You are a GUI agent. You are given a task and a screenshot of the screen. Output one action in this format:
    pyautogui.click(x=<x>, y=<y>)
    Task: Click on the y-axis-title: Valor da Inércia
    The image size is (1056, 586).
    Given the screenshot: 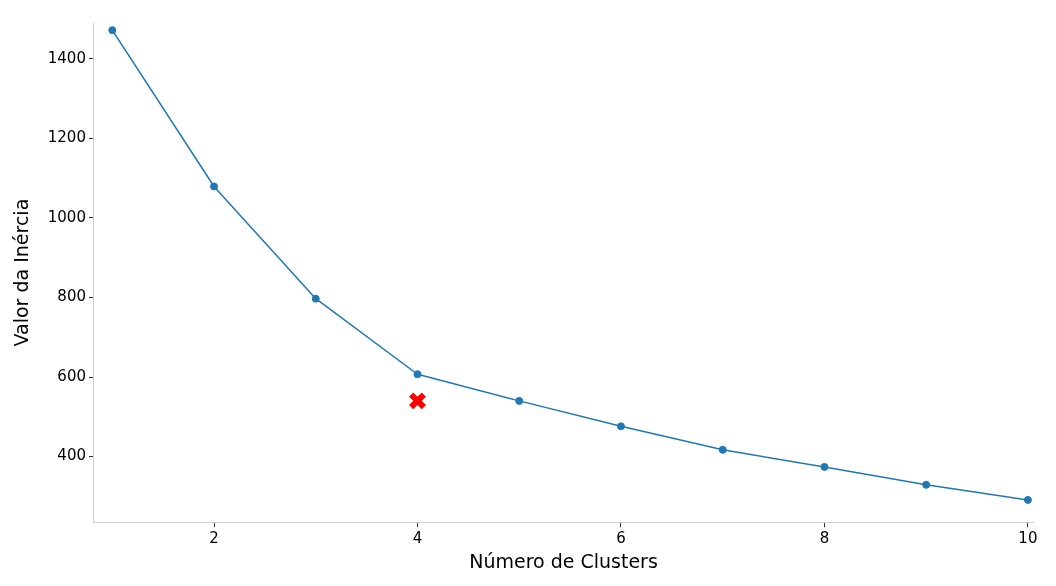 What is the action you would take?
    pyautogui.click(x=21, y=272)
    